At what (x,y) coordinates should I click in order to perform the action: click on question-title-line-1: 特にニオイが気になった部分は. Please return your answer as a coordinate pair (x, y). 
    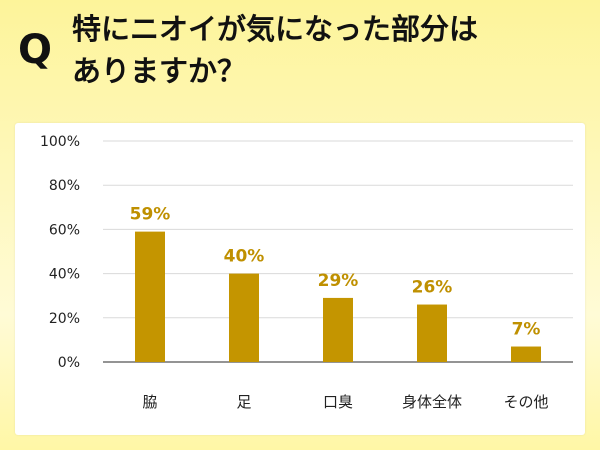
    Looking at the image, I should click on (275, 29).